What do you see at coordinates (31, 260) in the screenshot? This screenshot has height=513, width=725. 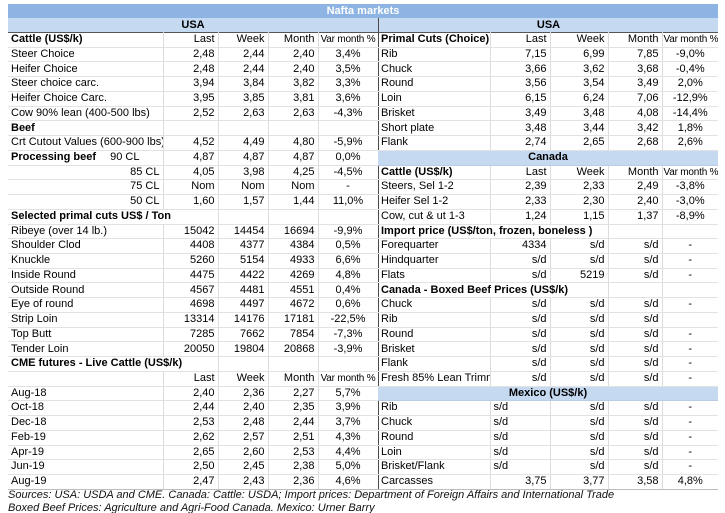 I see `row-label-text: Knuckle` at bounding box center [31, 260].